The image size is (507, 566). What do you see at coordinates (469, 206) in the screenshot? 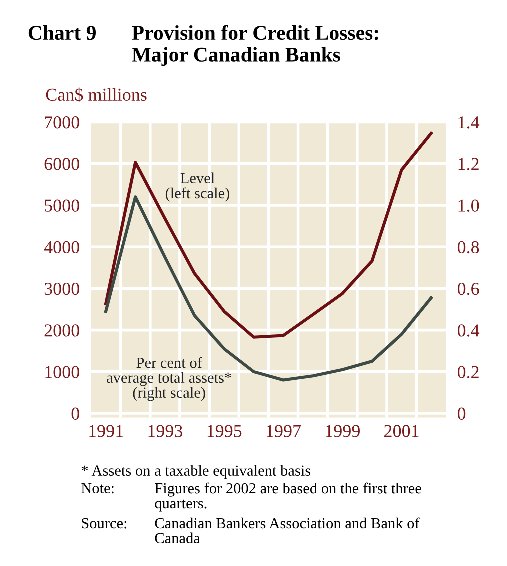
I see `y2-tick-label: 1.0` at bounding box center [469, 206].